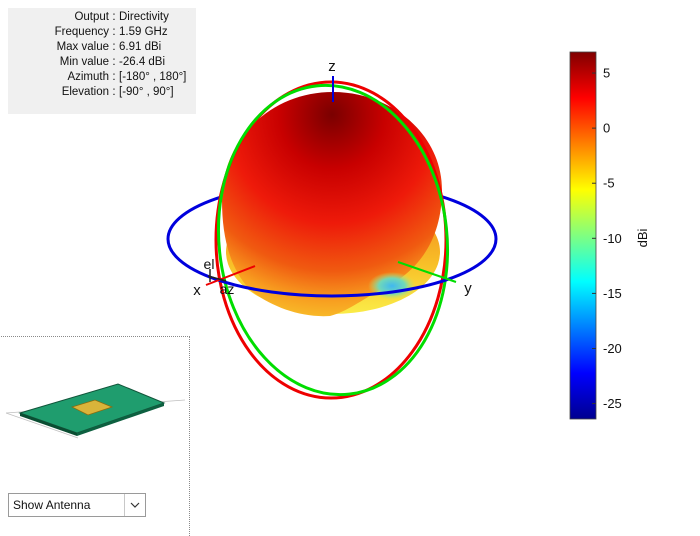 This screenshot has height=536, width=700. I want to click on view-mode-dropdown: Show Antenna, so click(77, 505).